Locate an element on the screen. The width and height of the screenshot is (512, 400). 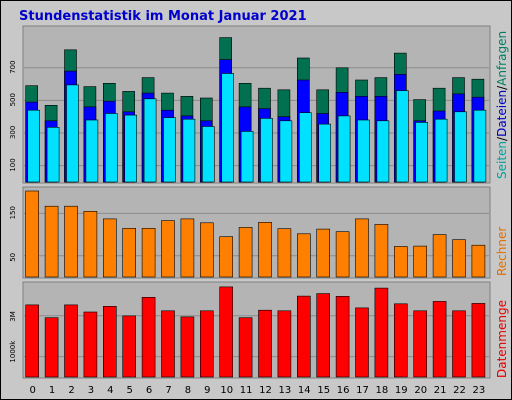
x-tick-label: 20 is located at coordinates (420, 390).